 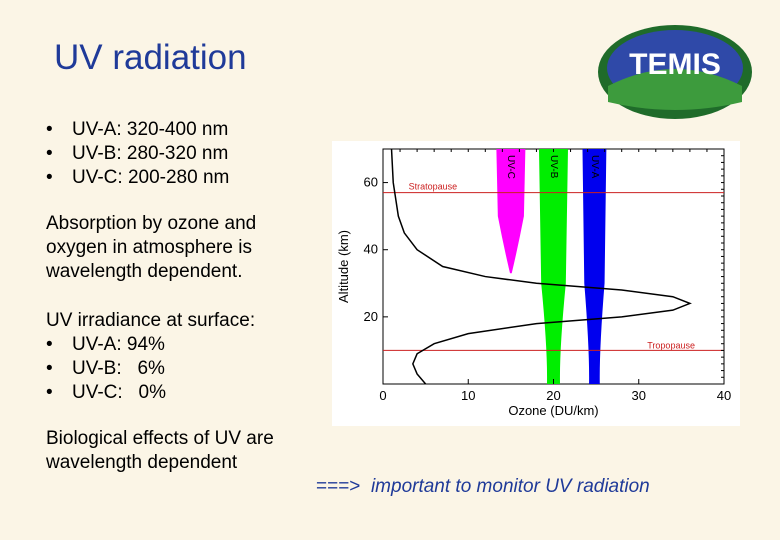 What do you see at coordinates (671, 345) in the screenshot?
I see `ref-label-tropopause: Tropopause` at bounding box center [671, 345].